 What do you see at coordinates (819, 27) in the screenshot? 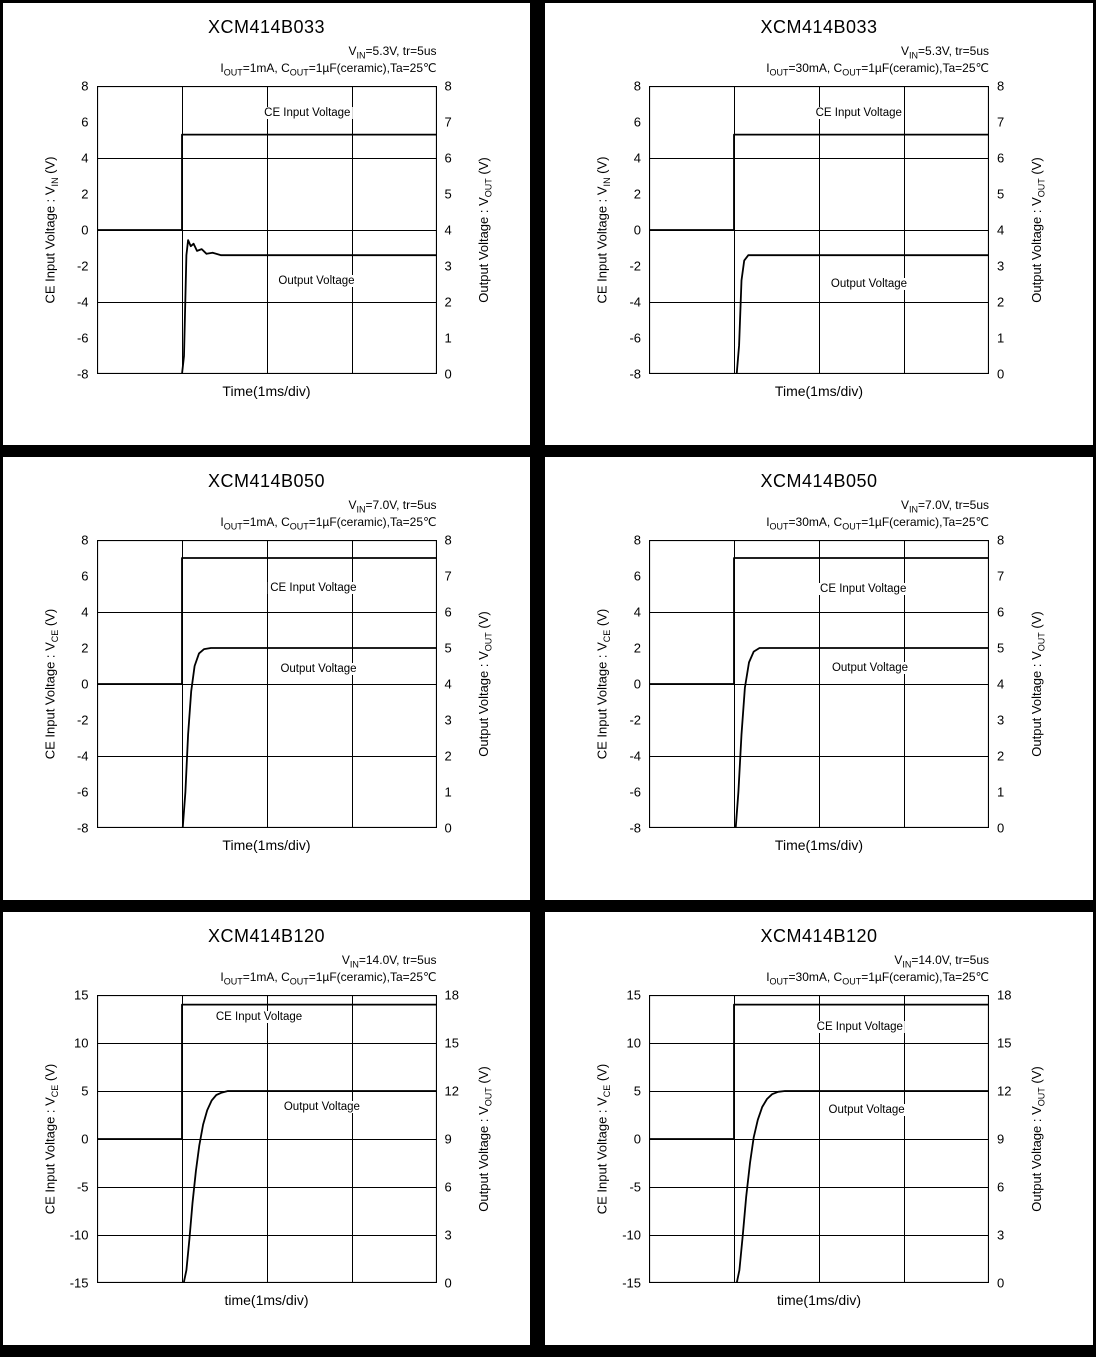
I see `chart-title: XCM414B033` at bounding box center [819, 27].